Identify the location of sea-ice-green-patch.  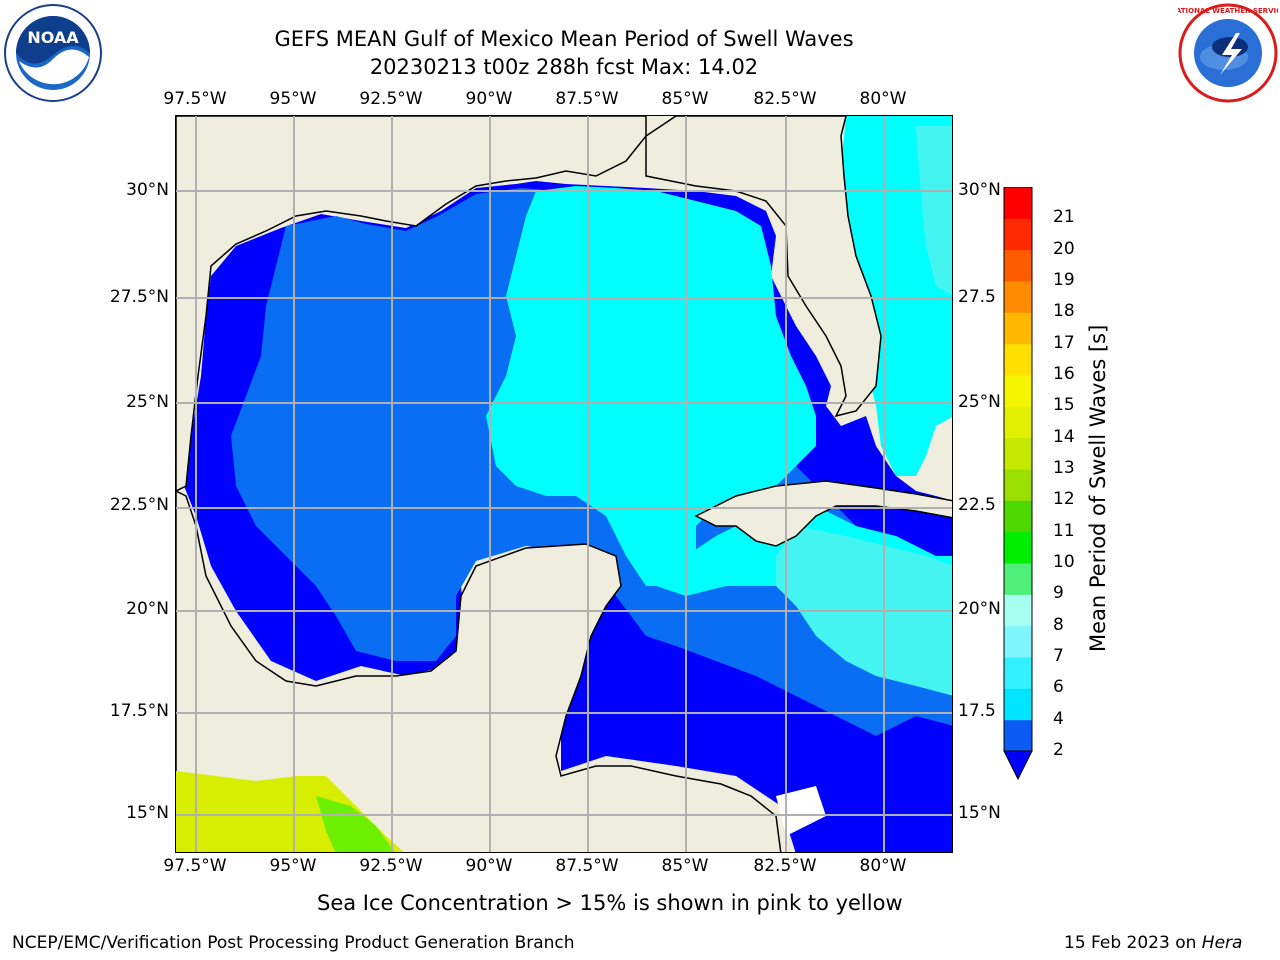
(355, 824).